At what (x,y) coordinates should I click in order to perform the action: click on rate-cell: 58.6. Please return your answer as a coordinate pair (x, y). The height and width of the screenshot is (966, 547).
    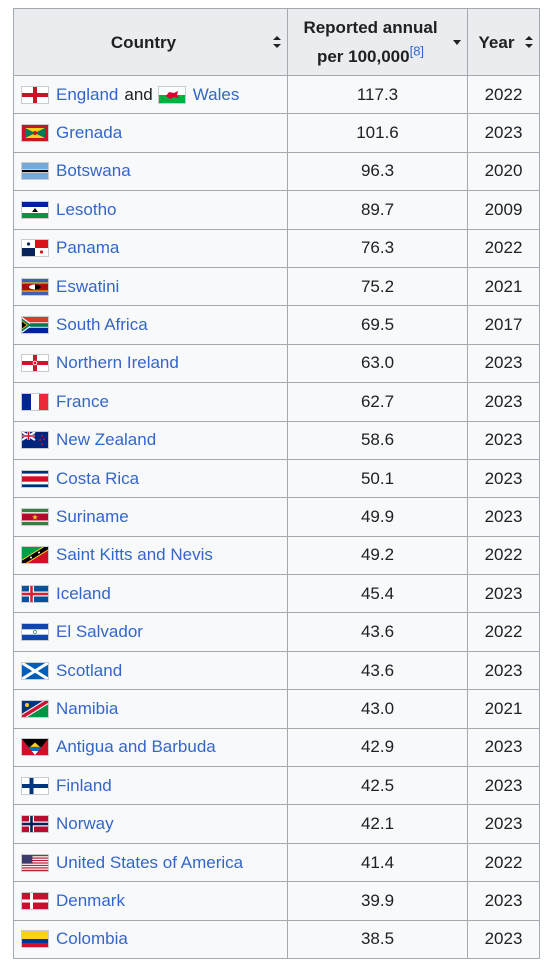
    Looking at the image, I should click on (377, 440).